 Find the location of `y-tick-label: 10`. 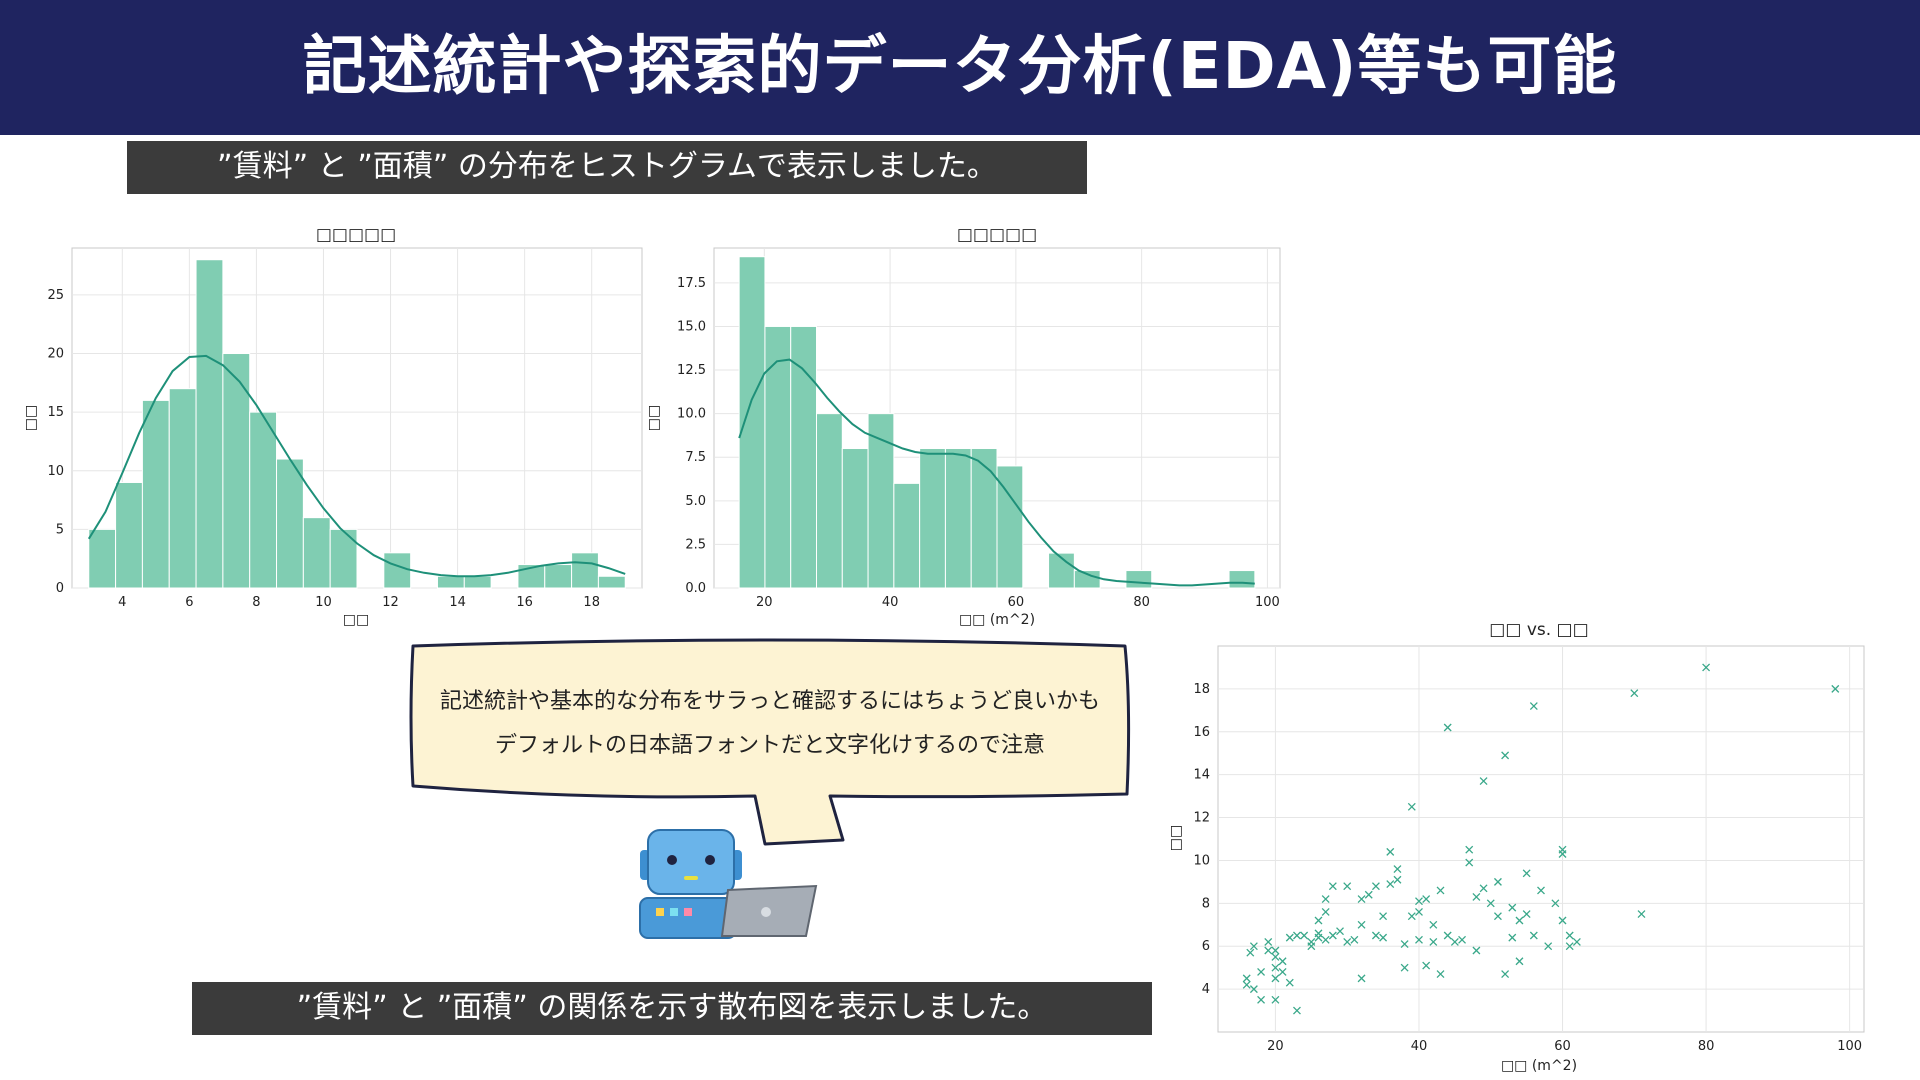

y-tick-label: 10 is located at coordinates (1201, 860).